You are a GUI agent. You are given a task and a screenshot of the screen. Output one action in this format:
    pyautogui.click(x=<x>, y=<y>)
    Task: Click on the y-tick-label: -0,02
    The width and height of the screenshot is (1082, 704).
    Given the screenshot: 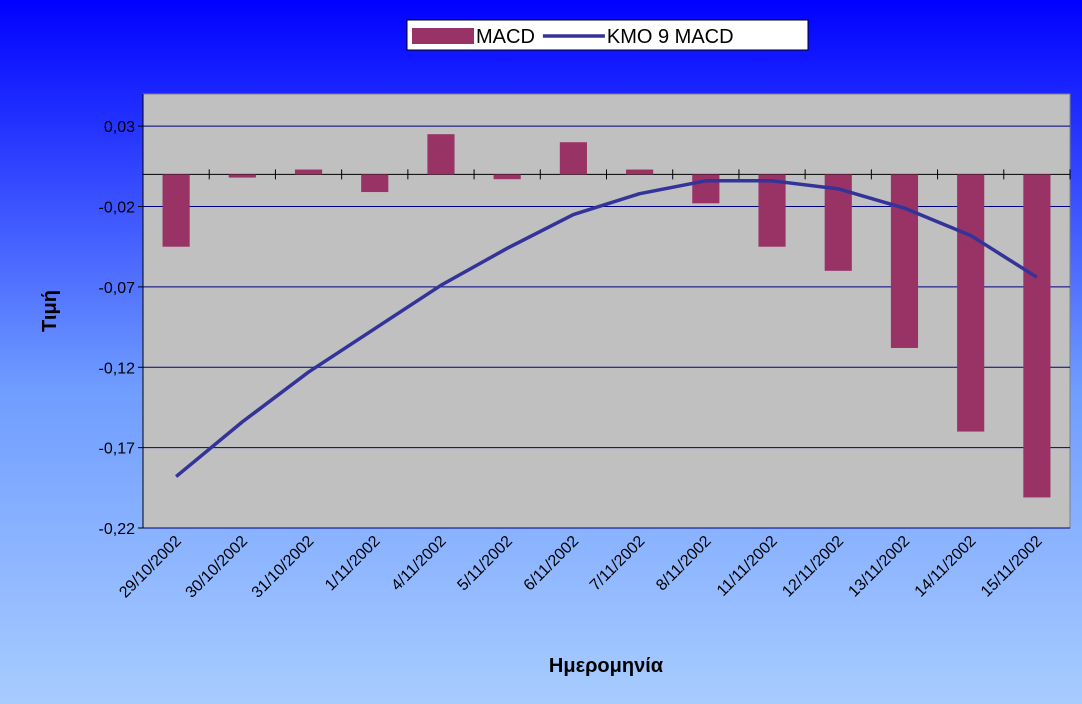 What is the action you would take?
    pyautogui.click(x=117, y=208)
    